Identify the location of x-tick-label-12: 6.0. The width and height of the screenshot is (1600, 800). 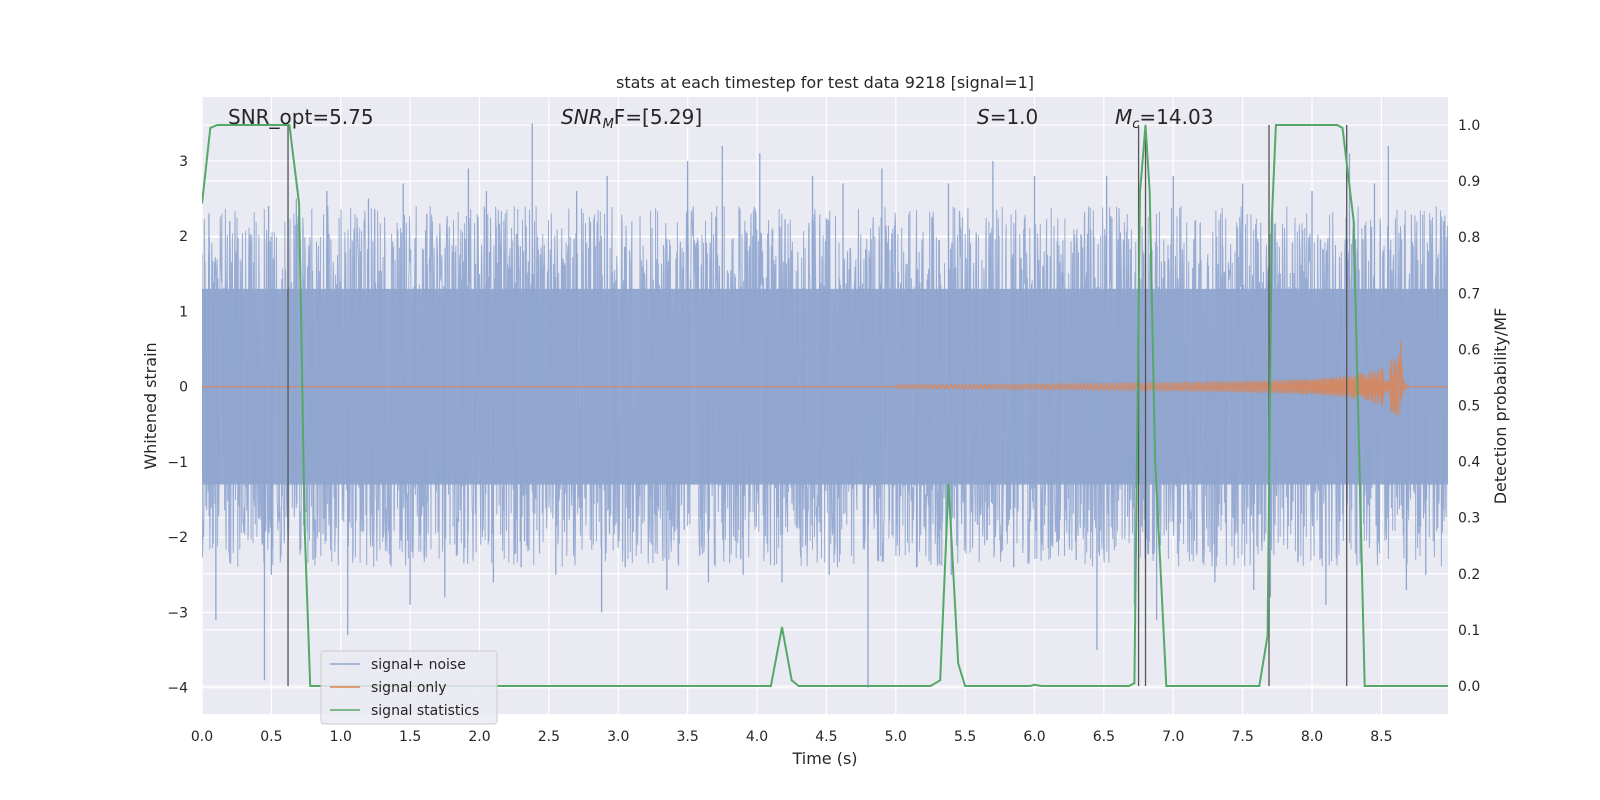
(1034, 737).